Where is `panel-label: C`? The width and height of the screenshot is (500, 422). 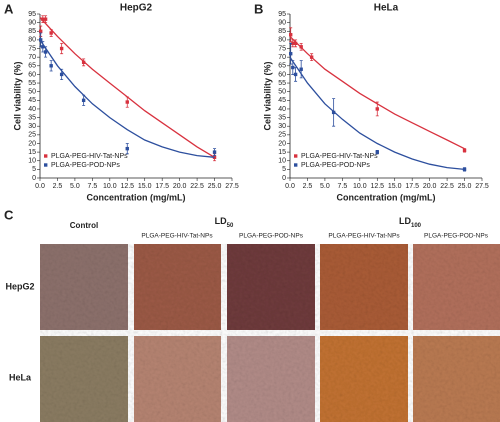 panel-label: C is located at coordinates (9, 214).